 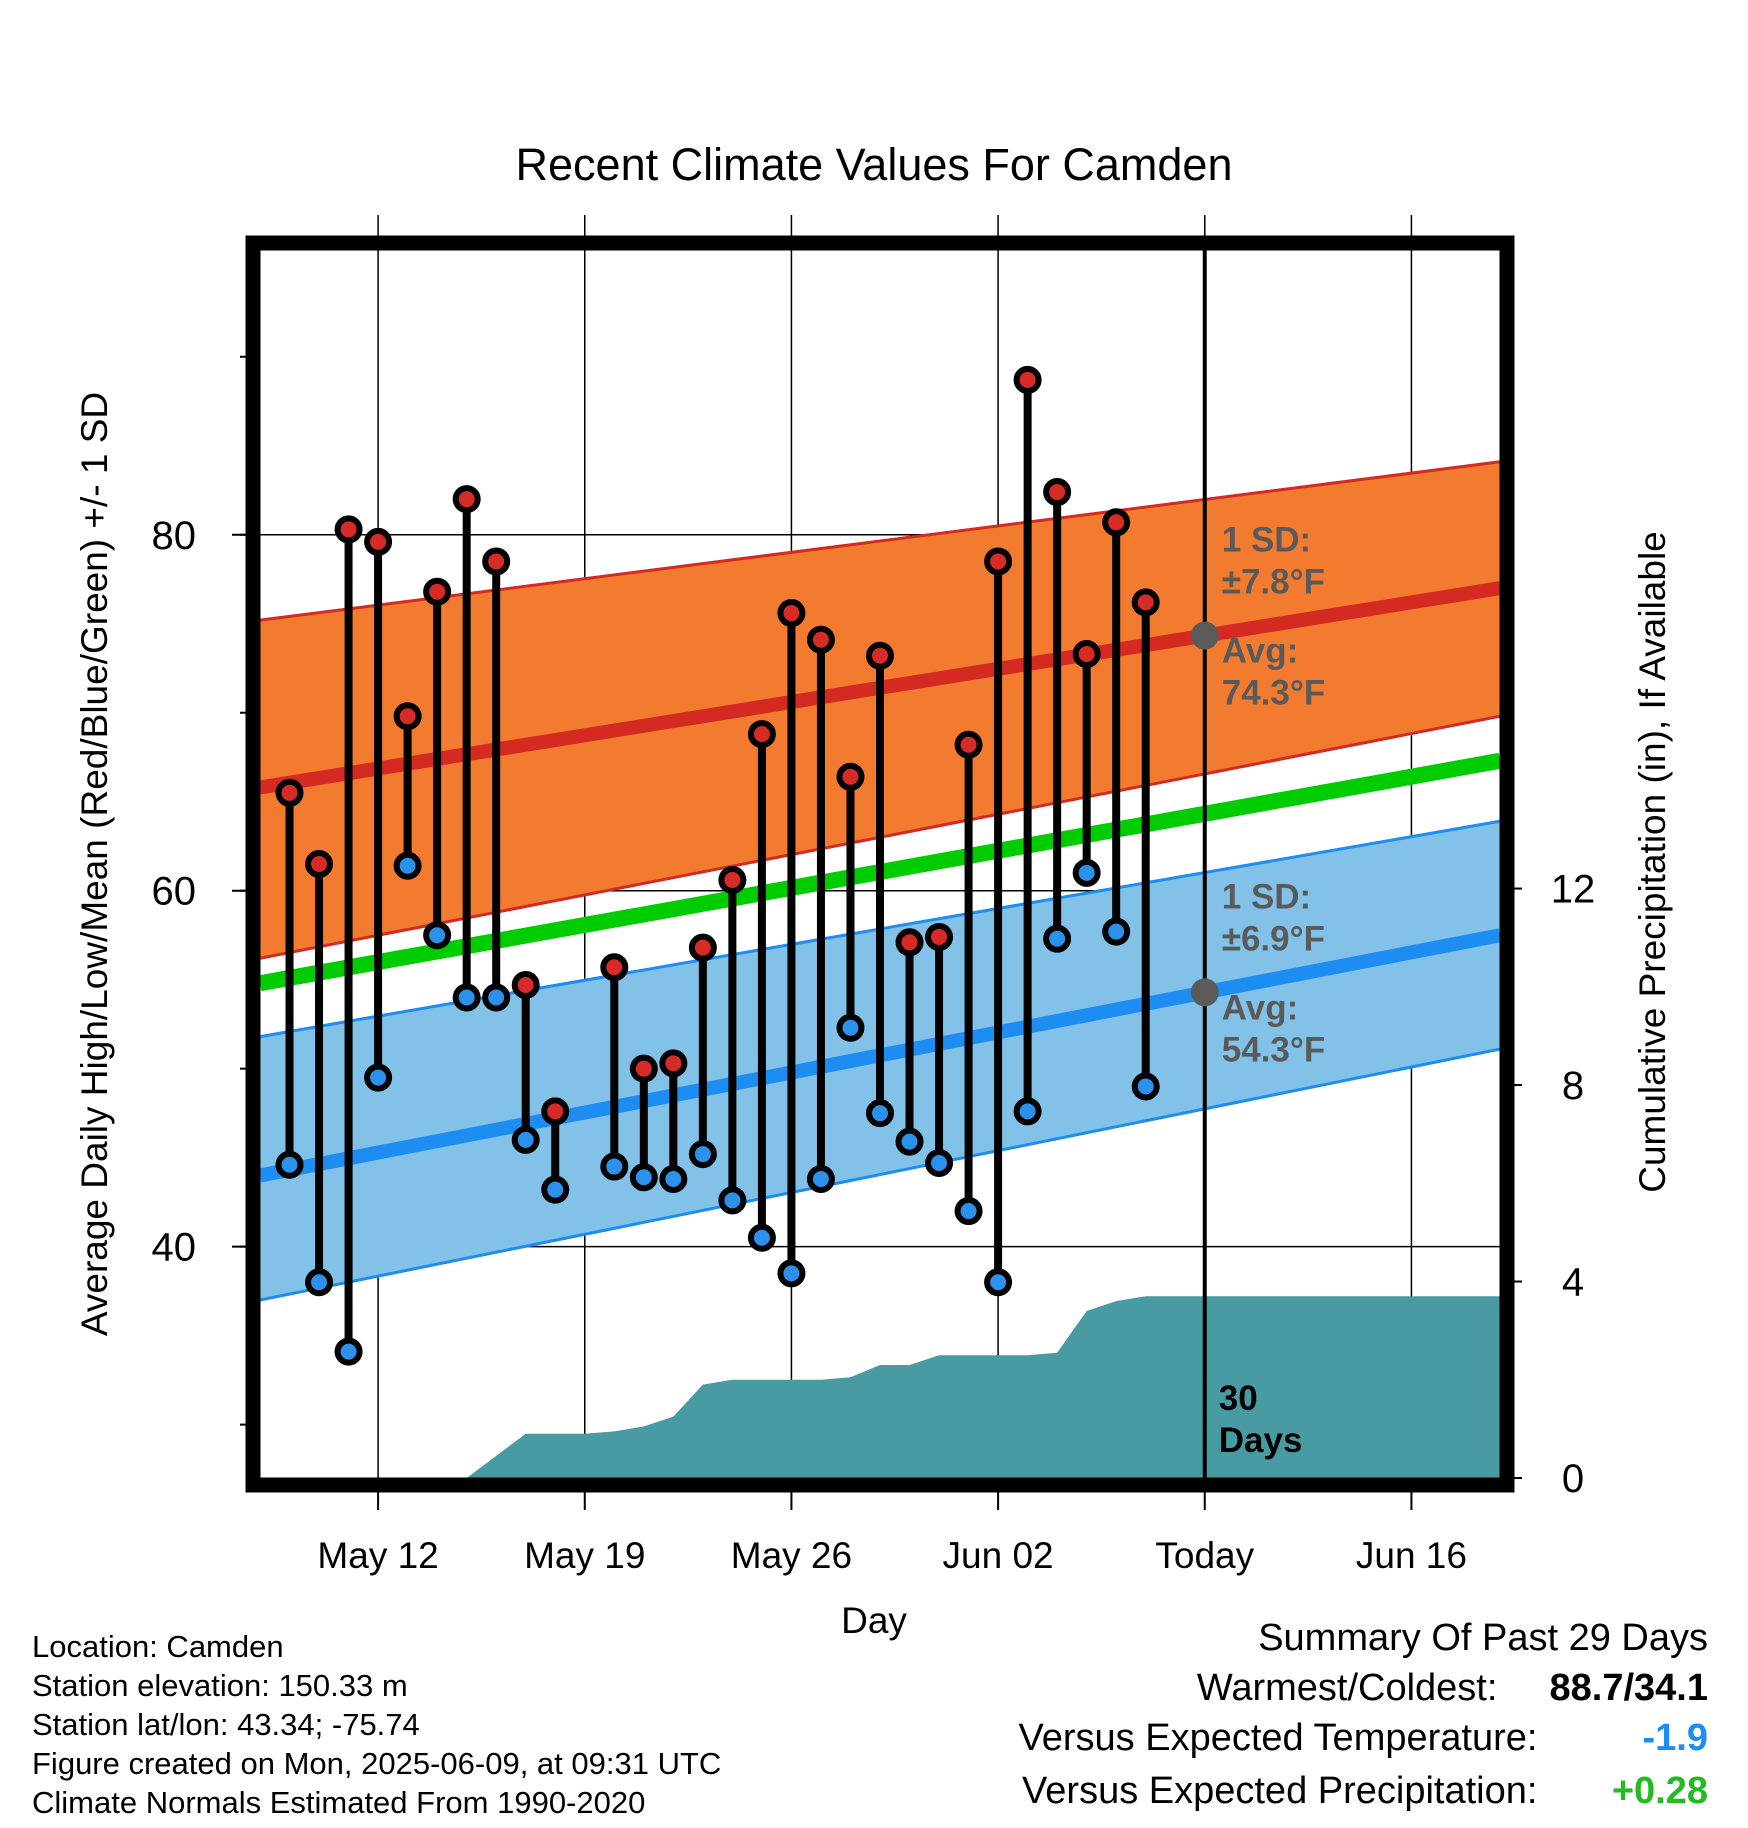 I want to click on latlon-text: Station lat/lon: 43.34; -75.74, so click(x=226, y=1724).